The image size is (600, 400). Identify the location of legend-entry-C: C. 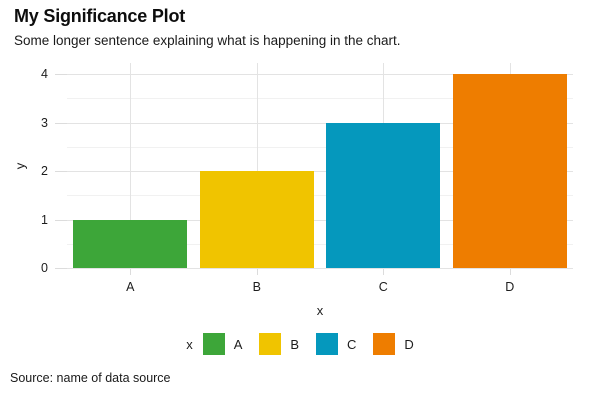
(336, 344).